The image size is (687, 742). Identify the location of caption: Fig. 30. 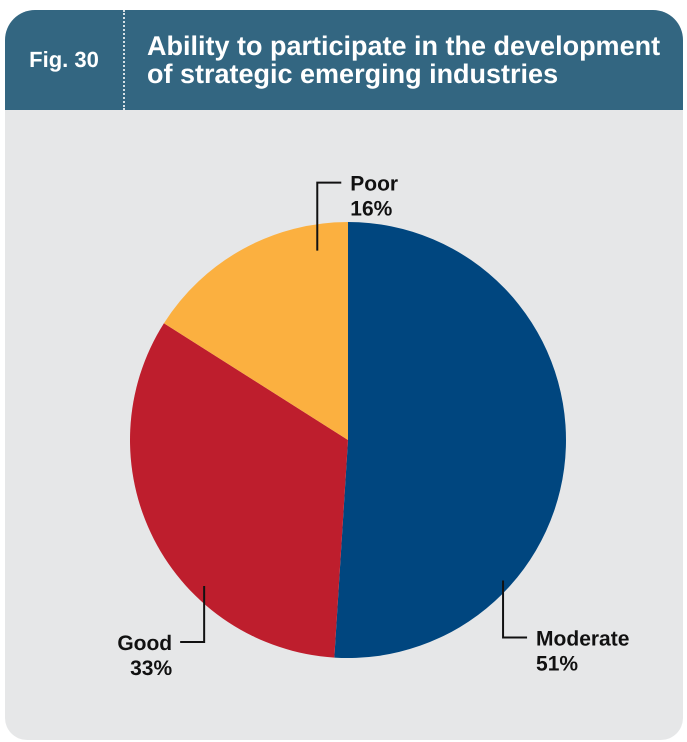
(64, 59).